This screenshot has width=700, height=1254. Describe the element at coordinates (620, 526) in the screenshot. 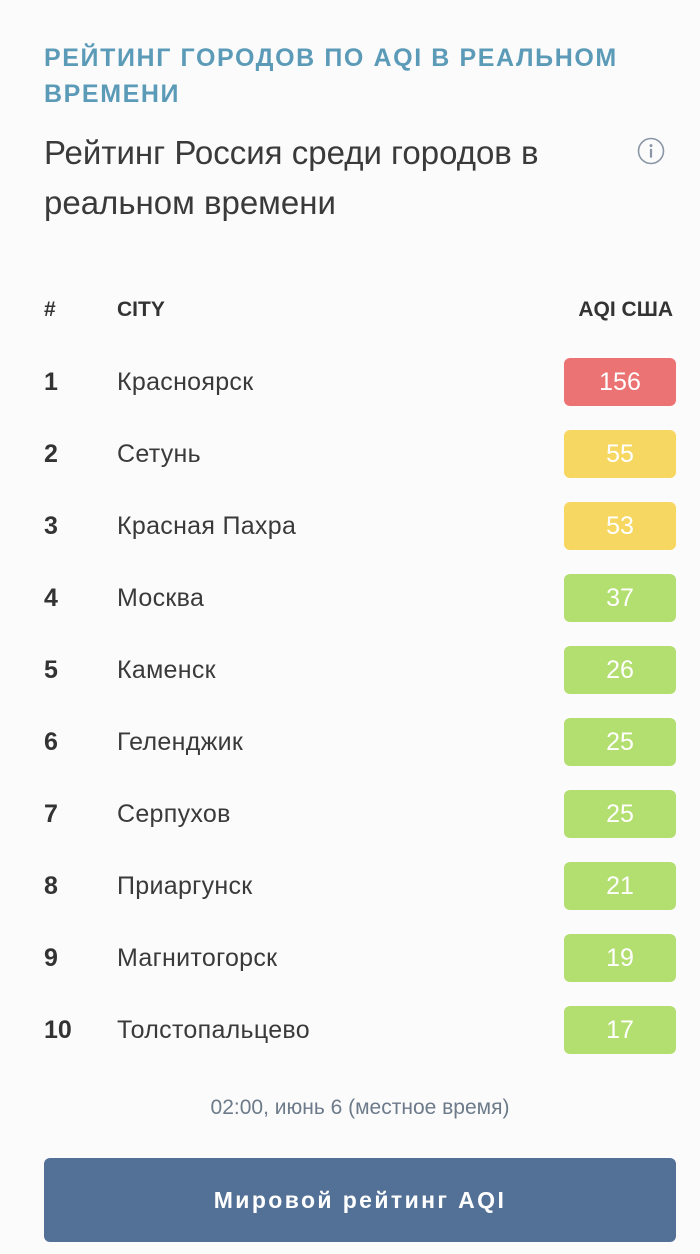

I see `aqi-badge: 53` at that location.